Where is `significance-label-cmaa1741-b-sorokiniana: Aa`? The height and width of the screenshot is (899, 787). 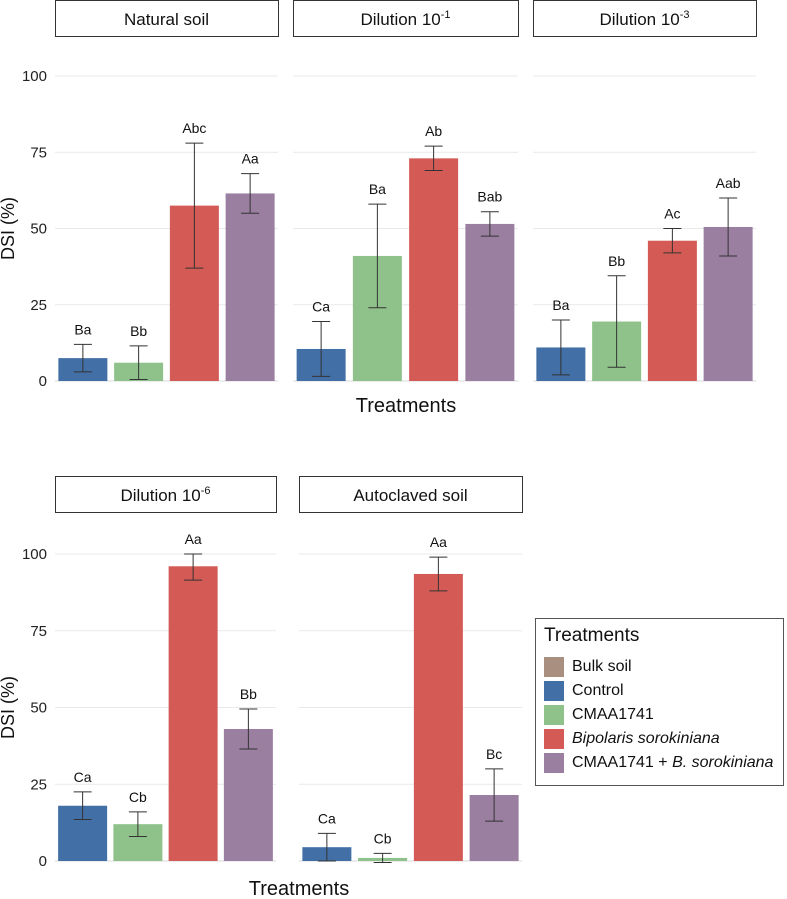 significance-label-cmaa1741-b-sorokiniana: Aa is located at coordinates (250, 159).